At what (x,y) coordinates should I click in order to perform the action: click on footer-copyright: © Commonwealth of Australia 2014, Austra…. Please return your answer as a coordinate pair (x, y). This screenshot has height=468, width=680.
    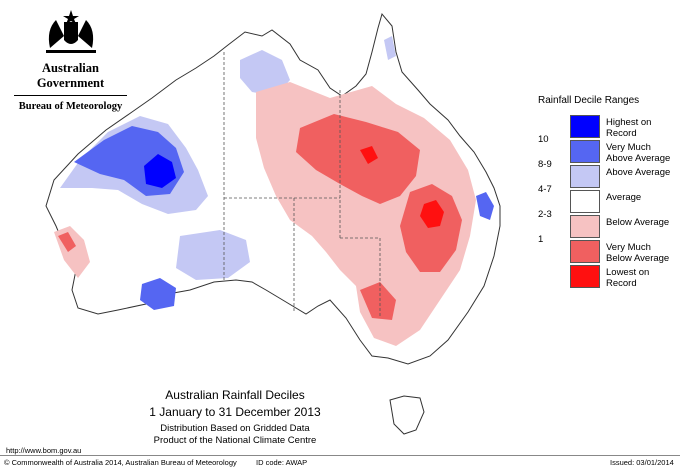
    Looking at the image, I should click on (120, 462).